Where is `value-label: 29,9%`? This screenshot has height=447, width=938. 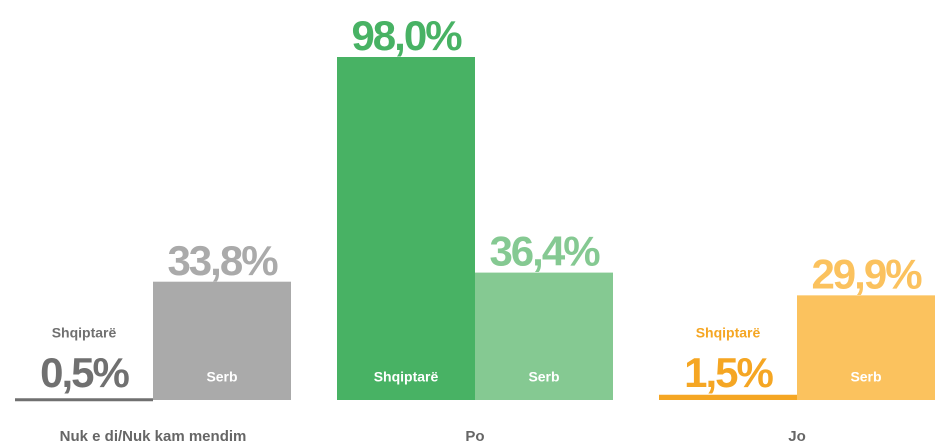 value-label: 29,9% is located at coordinates (866, 273).